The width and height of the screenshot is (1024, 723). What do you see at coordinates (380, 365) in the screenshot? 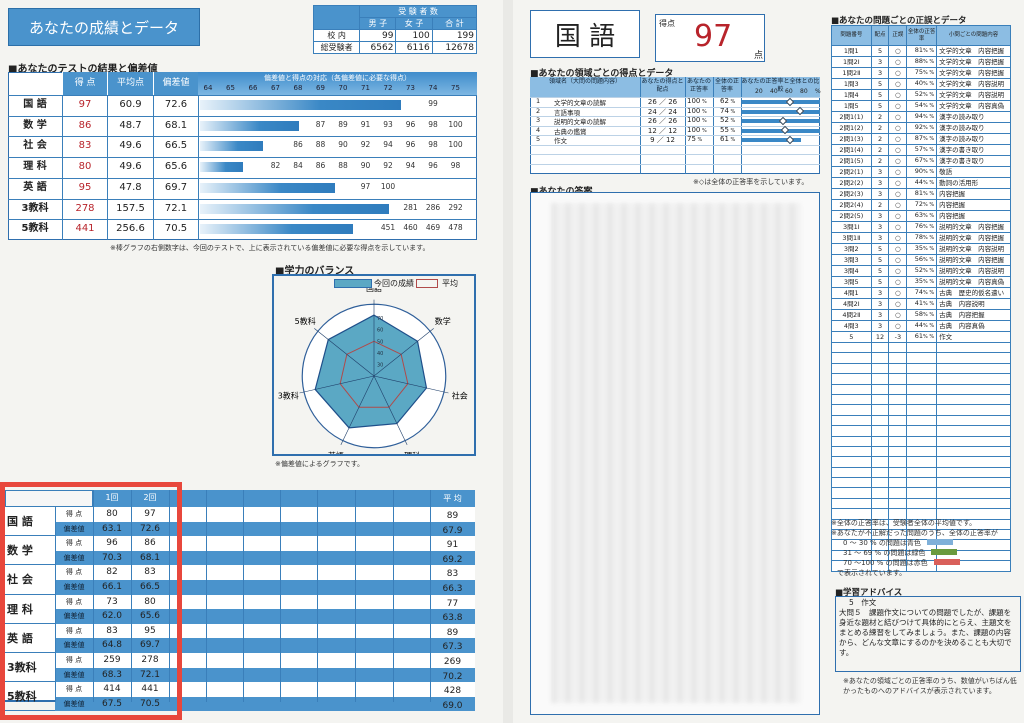
I see `radar-tick: 30` at bounding box center [380, 365].